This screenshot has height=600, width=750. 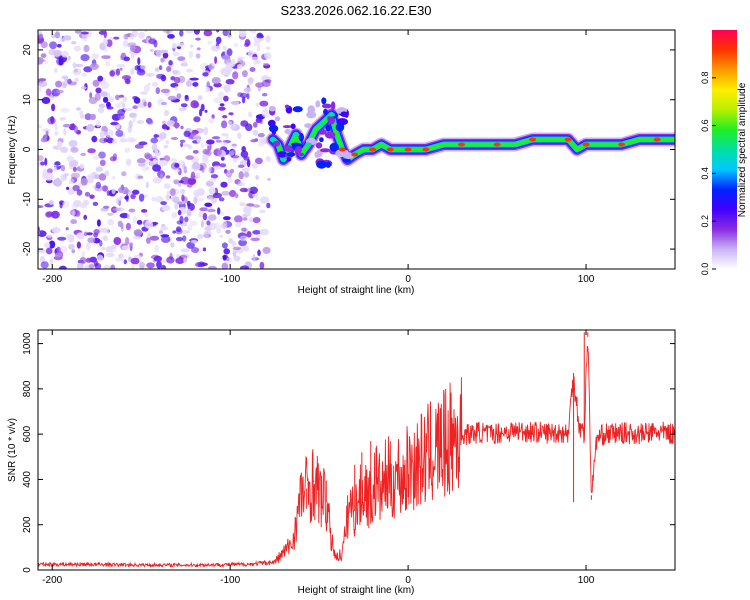 I want to click on x-tick-label: -100, so click(x=230, y=279).